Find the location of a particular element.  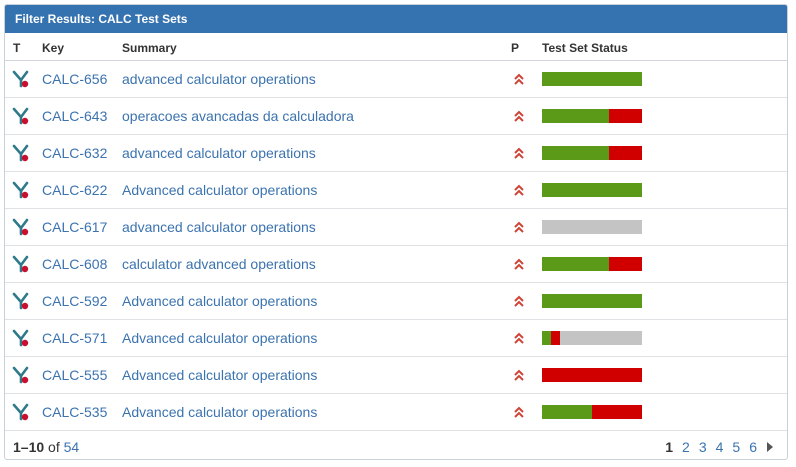

result-range: 1–10 is located at coordinates (29, 447).